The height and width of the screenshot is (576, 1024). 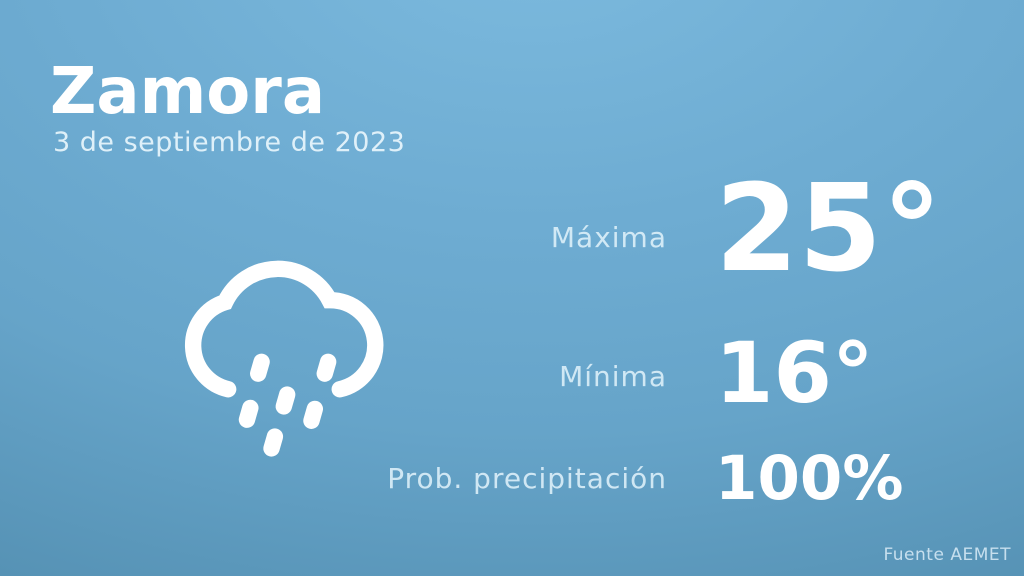 What do you see at coordinates (287, 405) in the screenshot?
I see `raindrops` at bounding box center [287, 405].